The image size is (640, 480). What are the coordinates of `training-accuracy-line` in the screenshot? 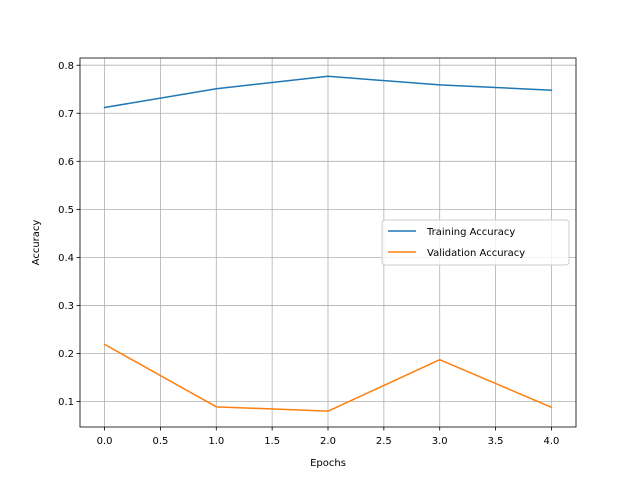 It's located at (328, 92).